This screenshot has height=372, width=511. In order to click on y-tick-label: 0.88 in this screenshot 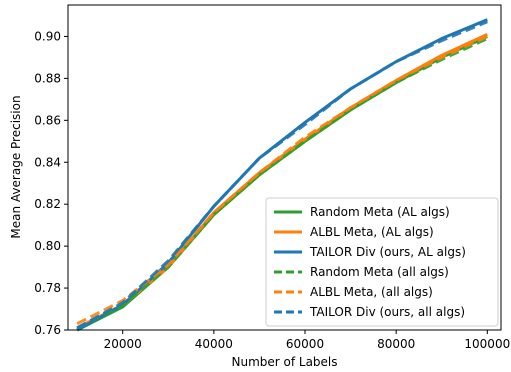, I will do `click(47, 78)`.